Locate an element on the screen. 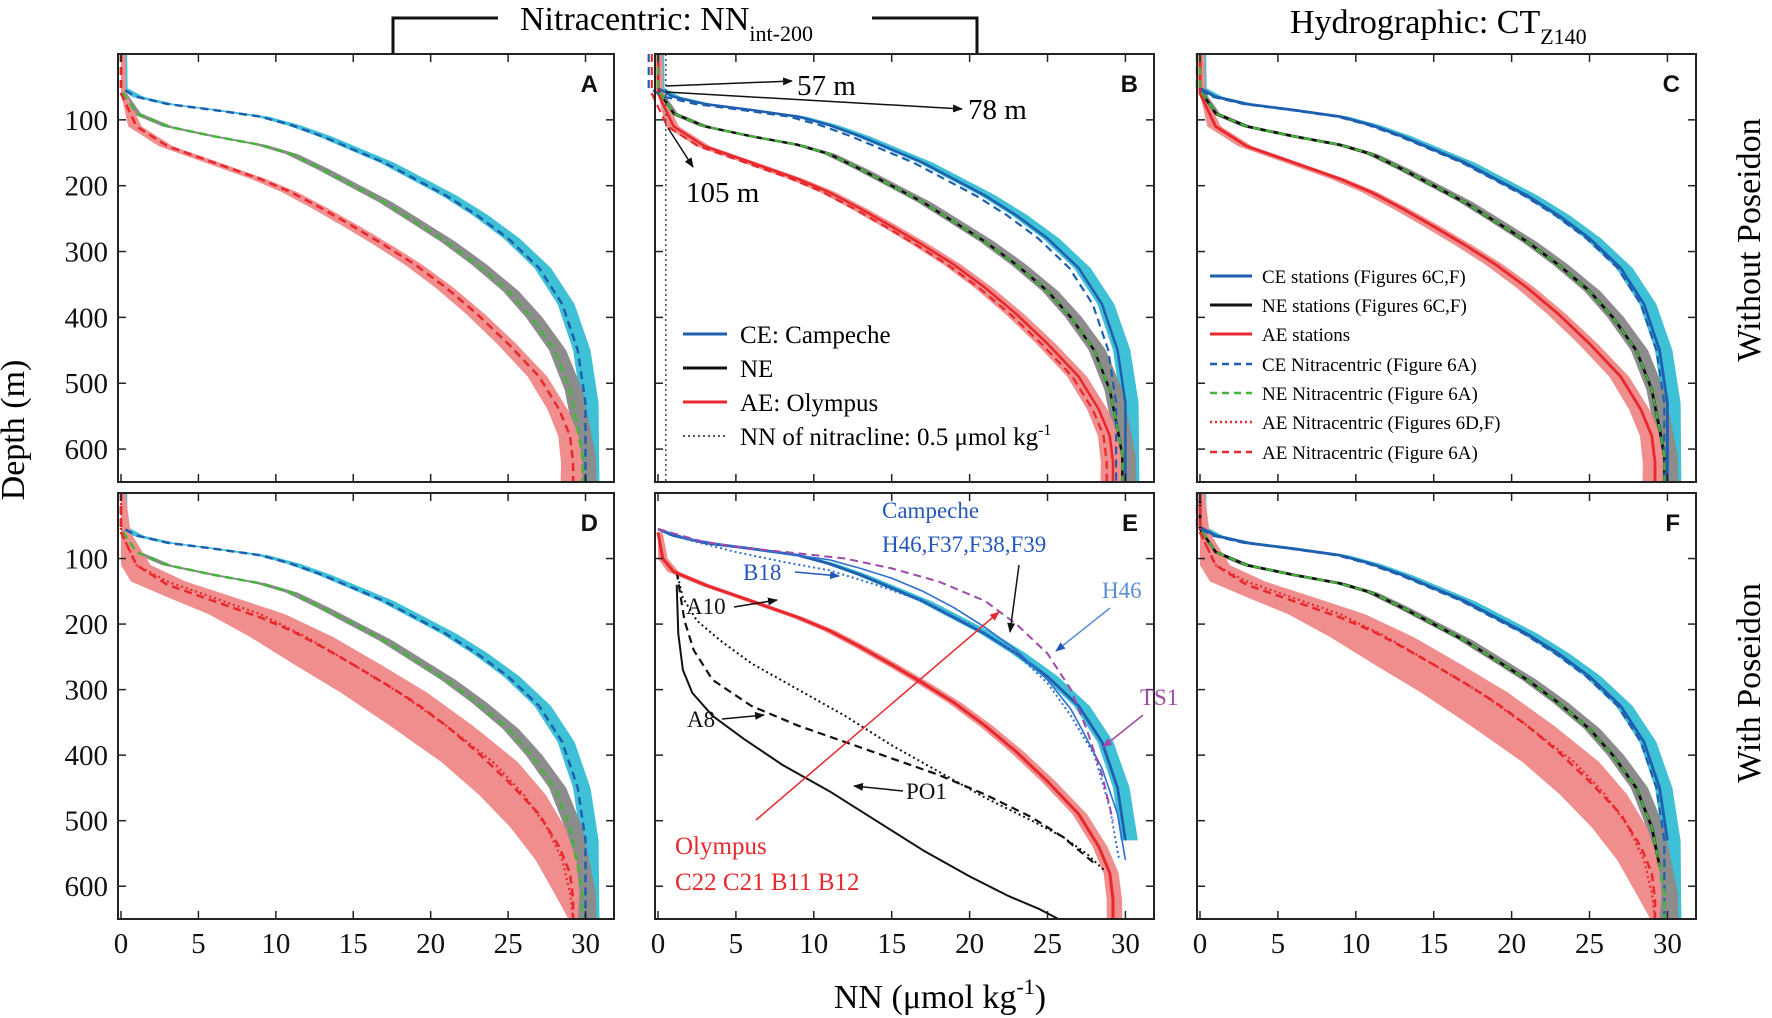  frame-panel-c is located at coordinates (1446, 268).